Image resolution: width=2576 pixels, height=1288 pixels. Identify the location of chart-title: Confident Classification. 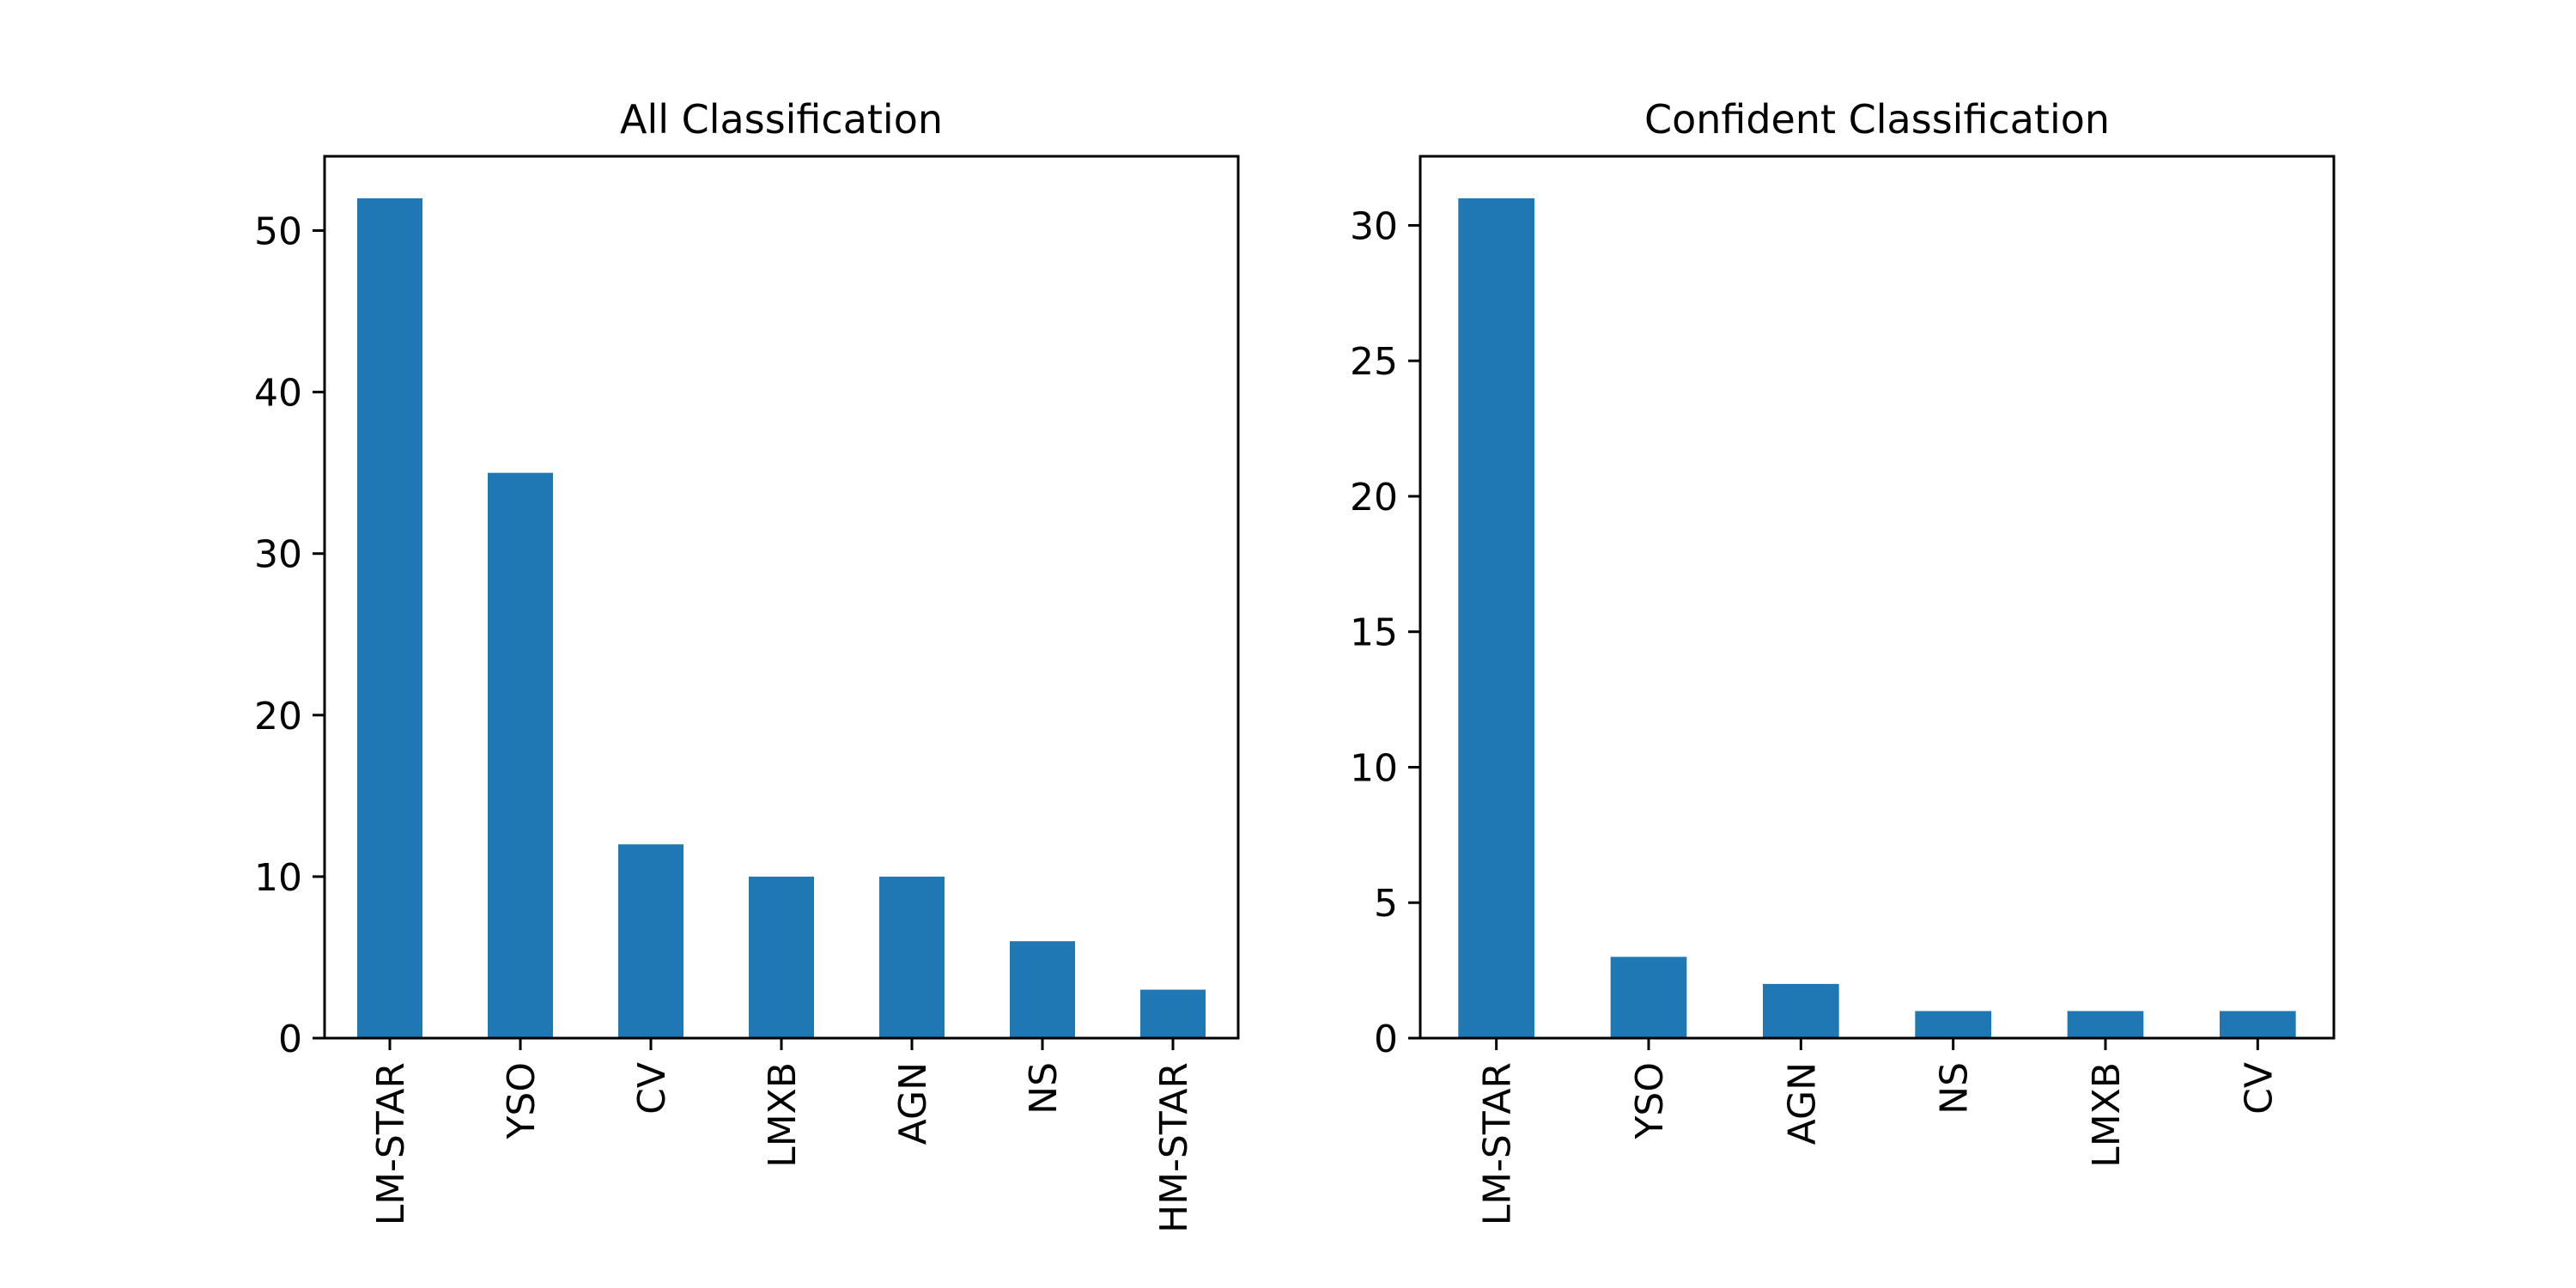
(1877, 119).